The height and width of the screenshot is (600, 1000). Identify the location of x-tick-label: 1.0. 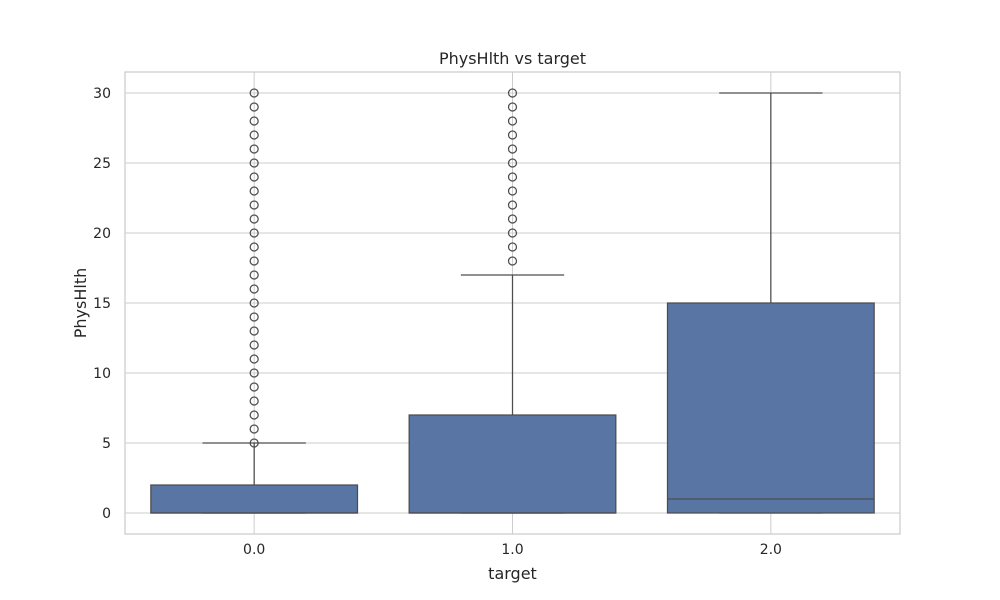
(512, 550).